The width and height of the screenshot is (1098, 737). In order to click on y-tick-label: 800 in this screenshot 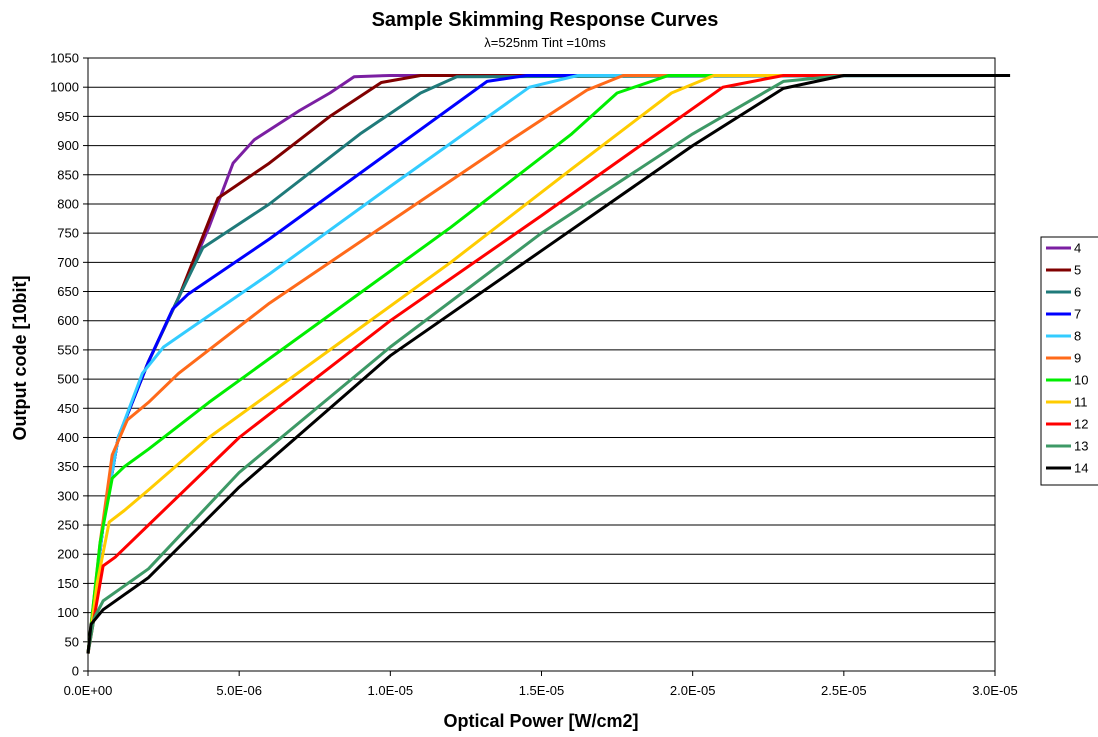, I will do `click(68, 203)`.